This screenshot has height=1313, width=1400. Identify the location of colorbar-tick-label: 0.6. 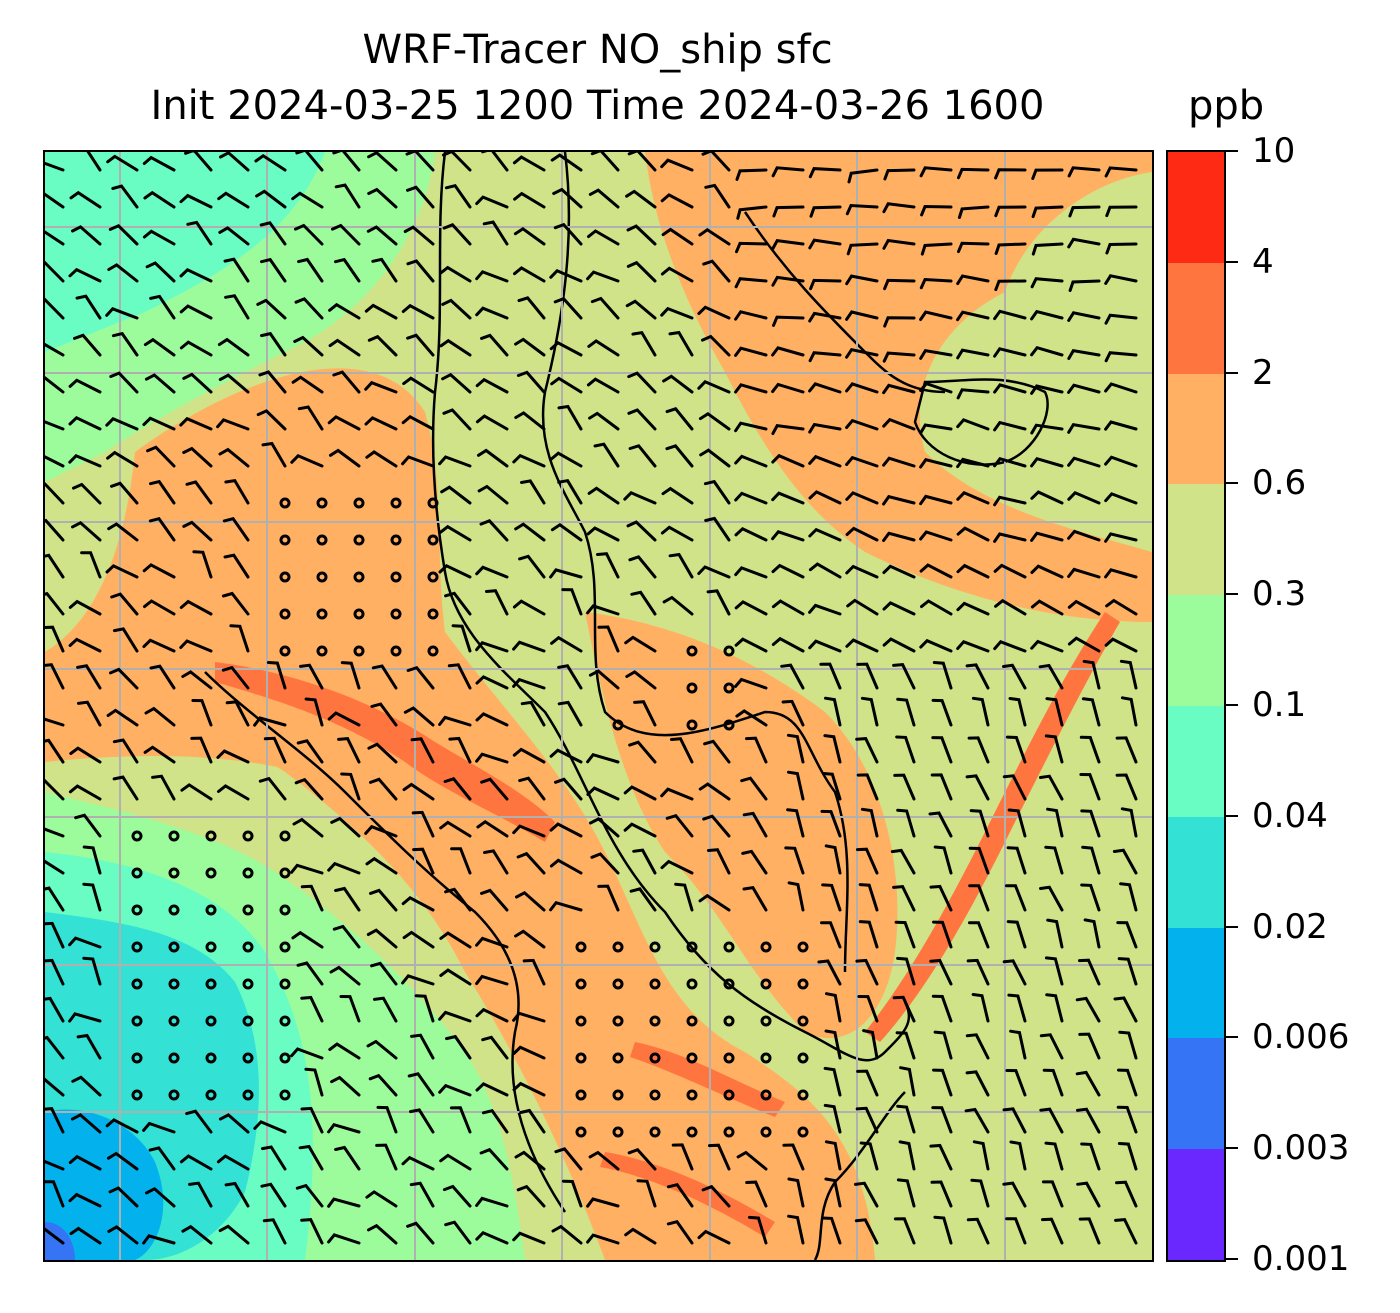
(1279, 483).